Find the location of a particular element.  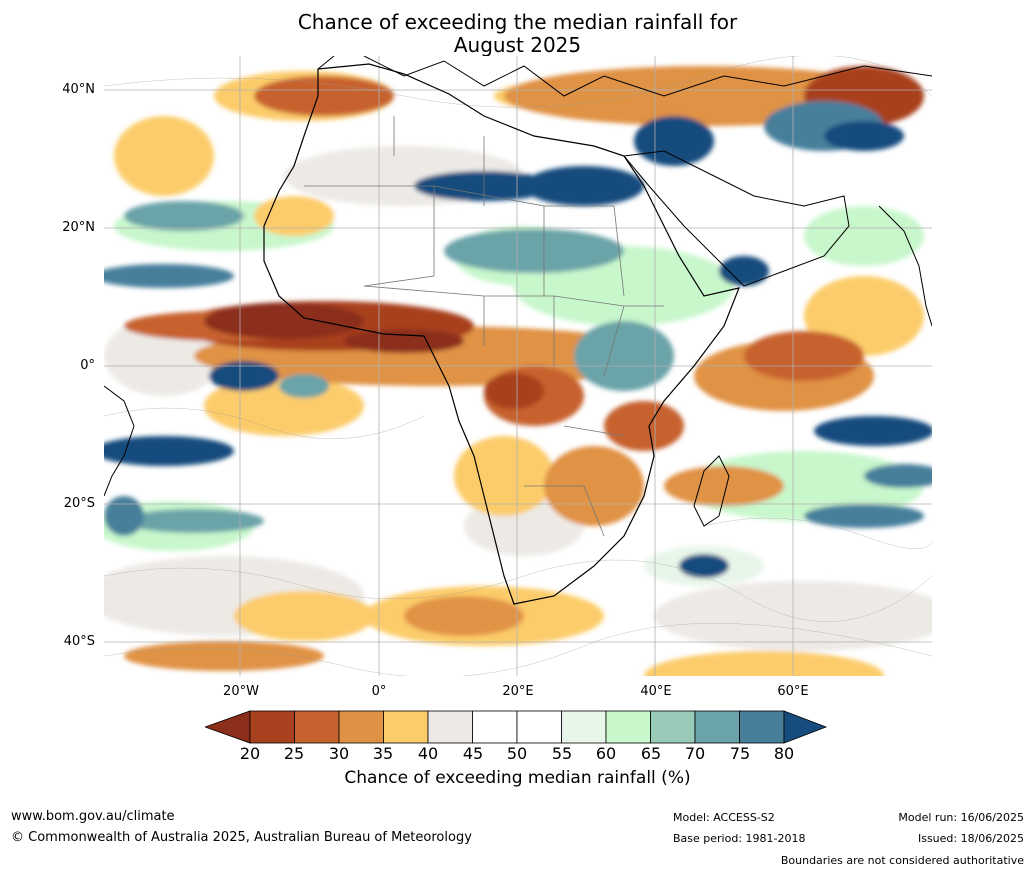

colorbar is located at coordinates (516, 727).